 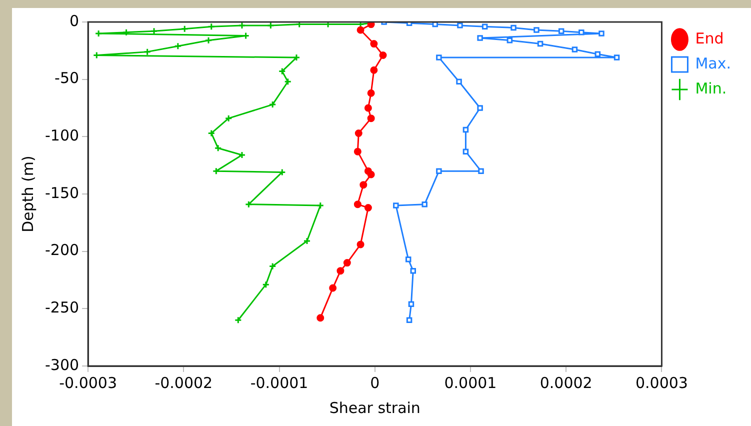 I want to click on legend-label: End, so click(x=709, y=38).